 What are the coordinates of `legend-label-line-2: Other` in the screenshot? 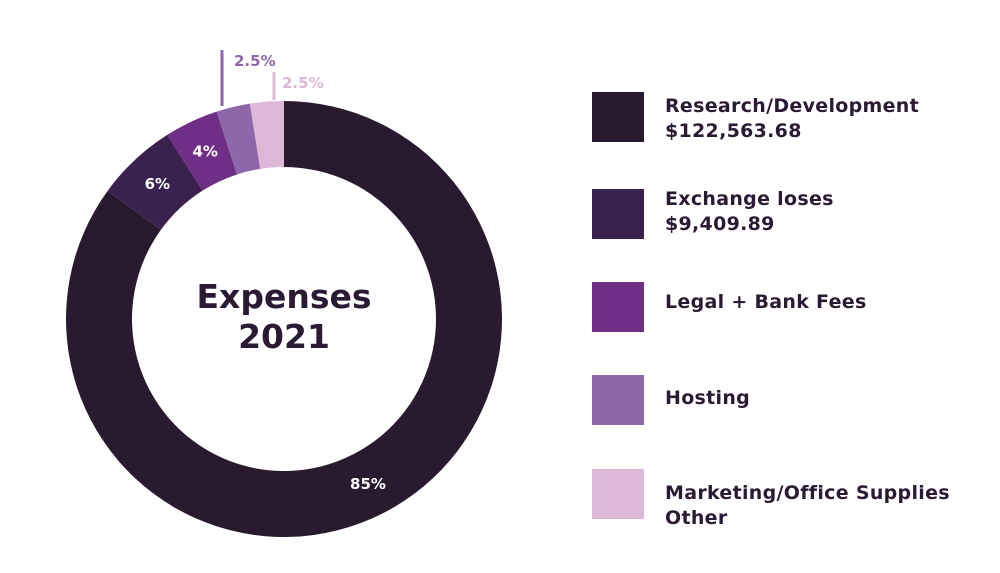 It's located at (696, 518).